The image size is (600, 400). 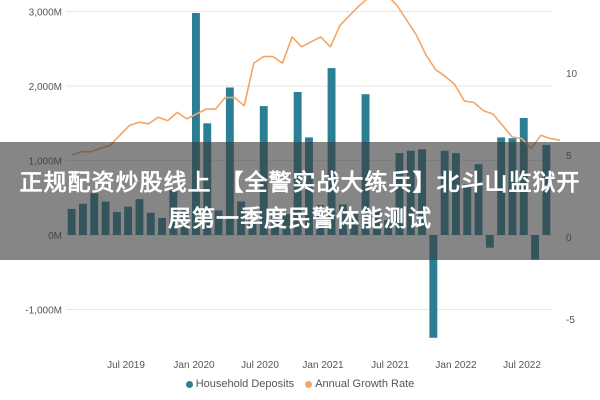 What do you see at coordinates (570, 320) in the screenshot?
I see `right-tick-label: -5` at bounding box center [570, 320].